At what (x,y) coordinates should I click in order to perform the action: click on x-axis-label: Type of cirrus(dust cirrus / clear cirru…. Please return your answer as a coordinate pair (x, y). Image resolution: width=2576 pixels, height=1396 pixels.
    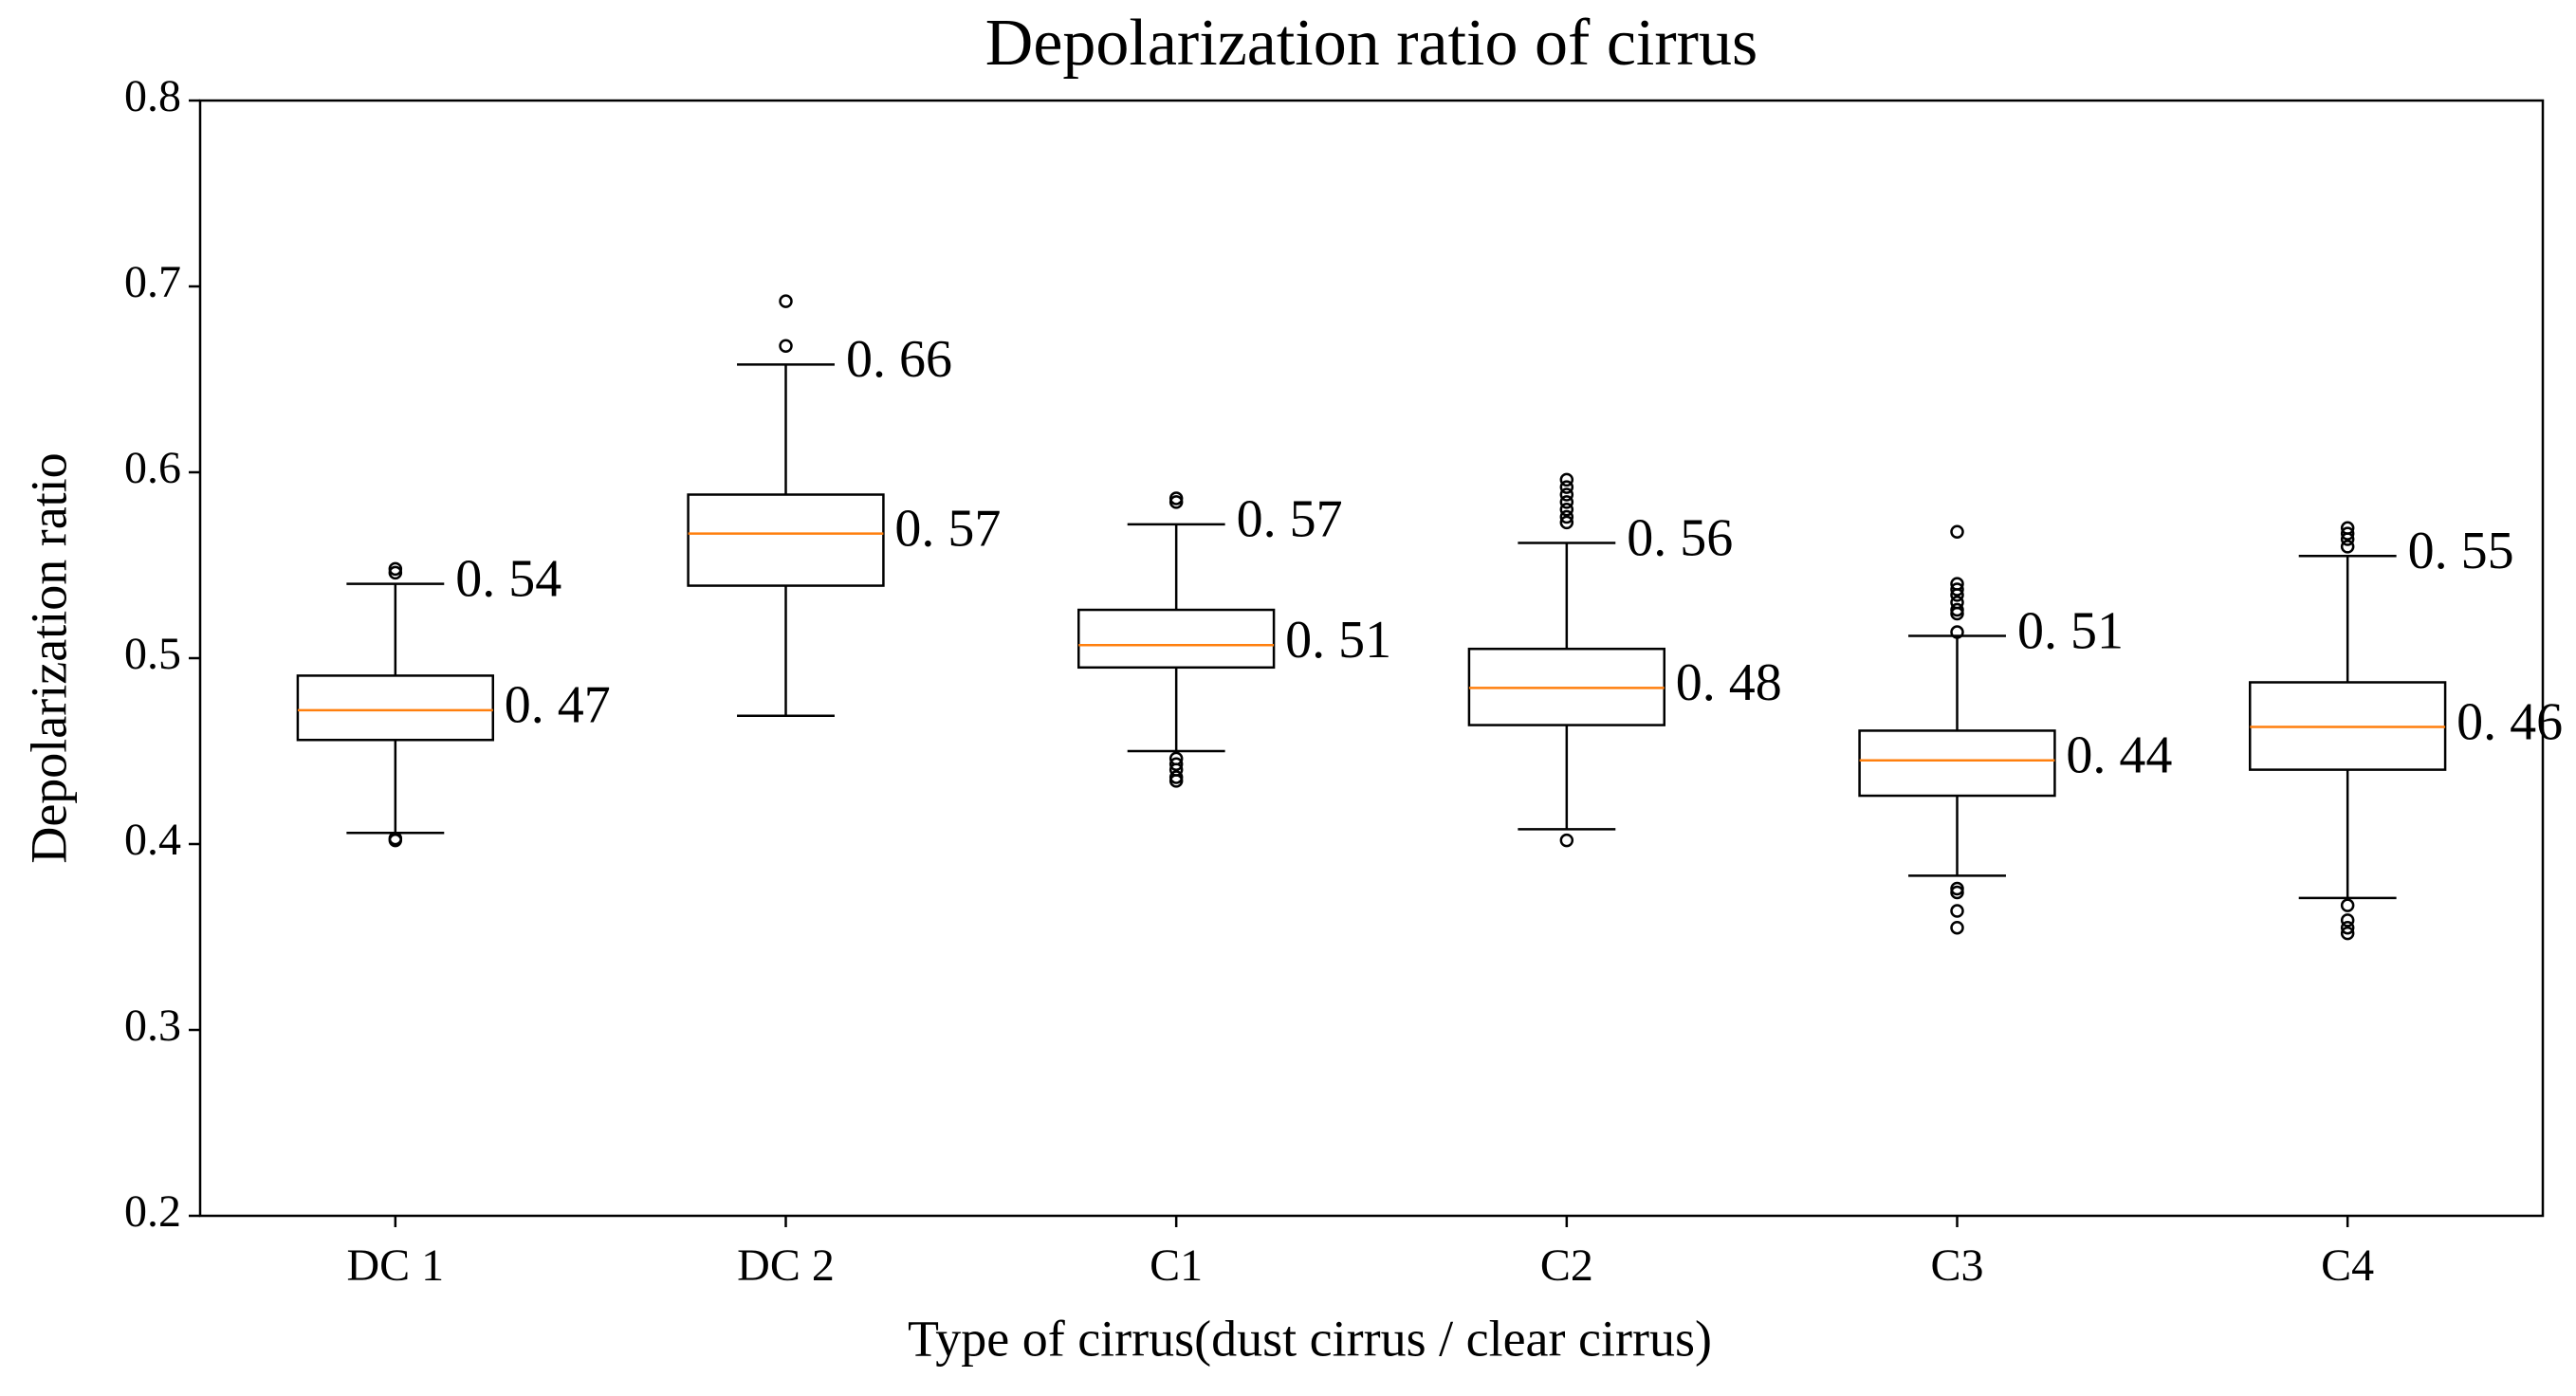
    Looking at the image, I should click on (1310, 1338).